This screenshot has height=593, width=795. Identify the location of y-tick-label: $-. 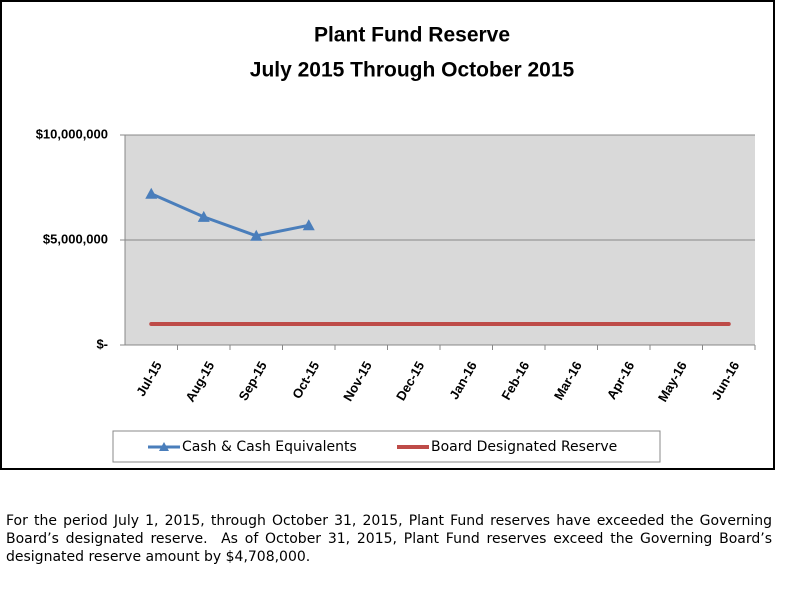
(102, 343).